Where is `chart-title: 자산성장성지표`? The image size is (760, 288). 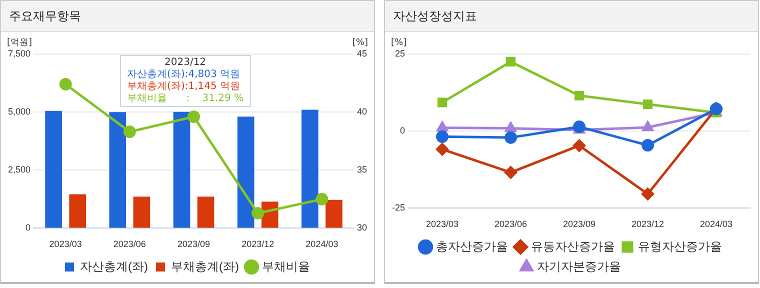 chart-title: 자산성장성지표 is located at coordinates (571, 16).